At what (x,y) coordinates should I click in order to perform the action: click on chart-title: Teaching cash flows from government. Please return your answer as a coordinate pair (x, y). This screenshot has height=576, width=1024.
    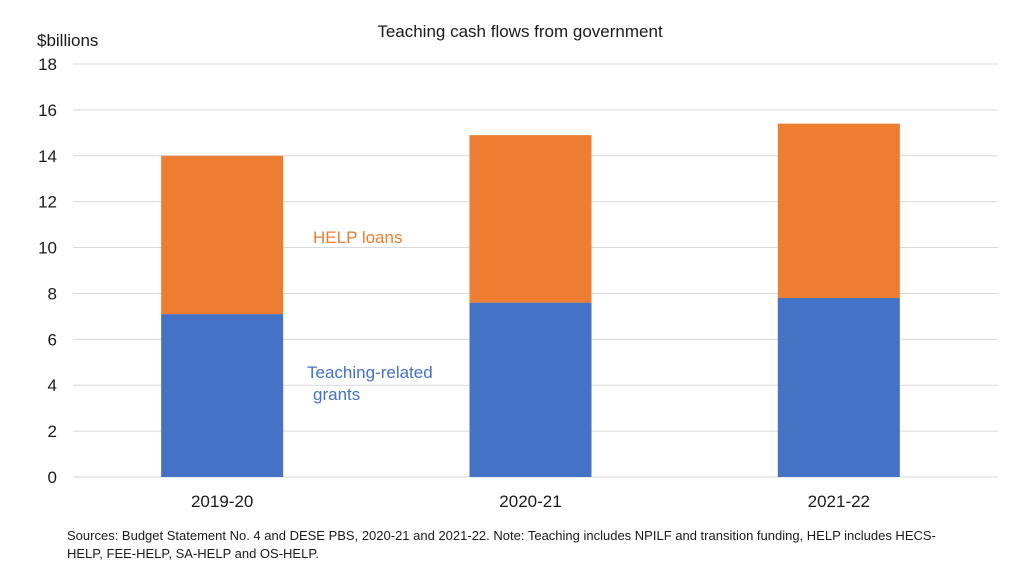
    Looking at the image, I should click on (520, 31).